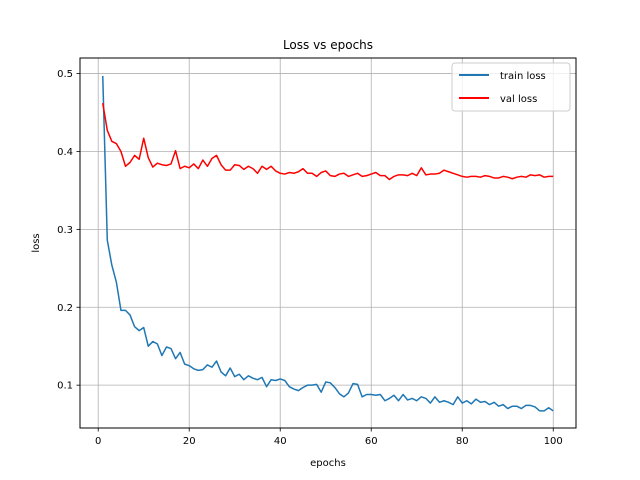 This screenshot has height=480, width=640. What do you see at coordinates (329, 437) in the screenshot?
I see `x-axis-ticks: 0 20 40 60 80 100` at bounding box center [329, 437].